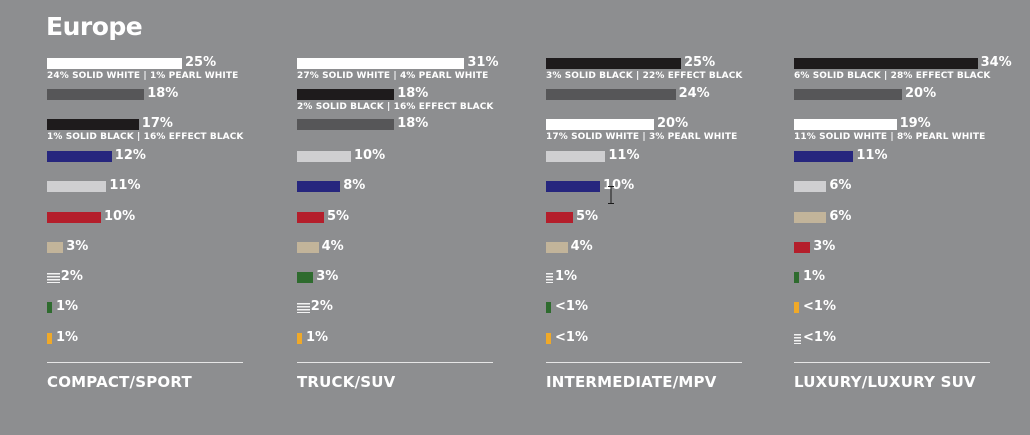 The width and height of the screenshot is (1030, 435). Describe the element at coordinates (395, 107) in the screenshot. I see `data-note: 2% SOLID BLACK | 16% EFFECT BLACK` at that location.